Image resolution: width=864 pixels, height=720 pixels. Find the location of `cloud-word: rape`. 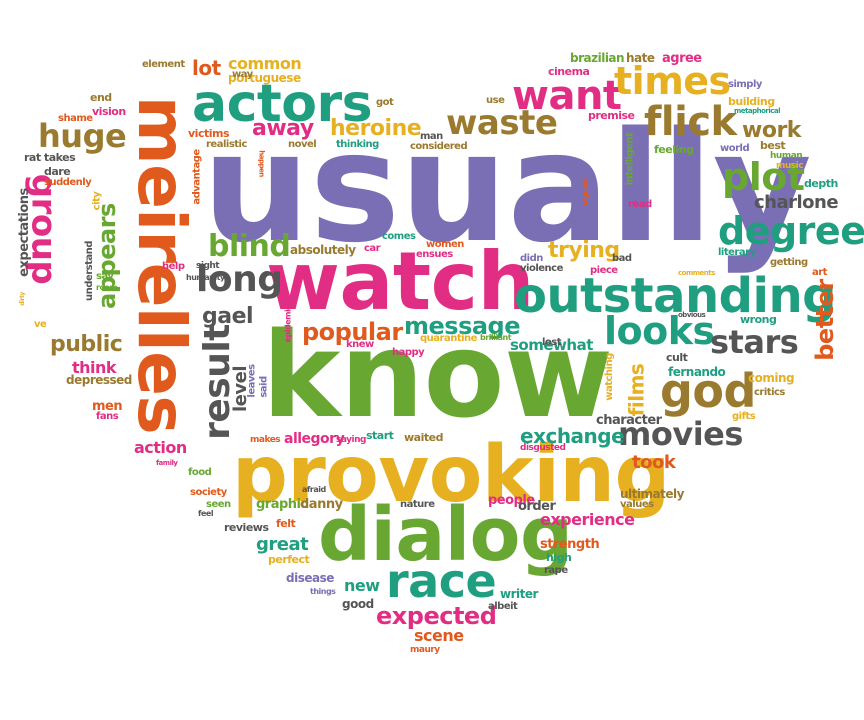

cloud-word: rape is located at coordinates (556, 570).